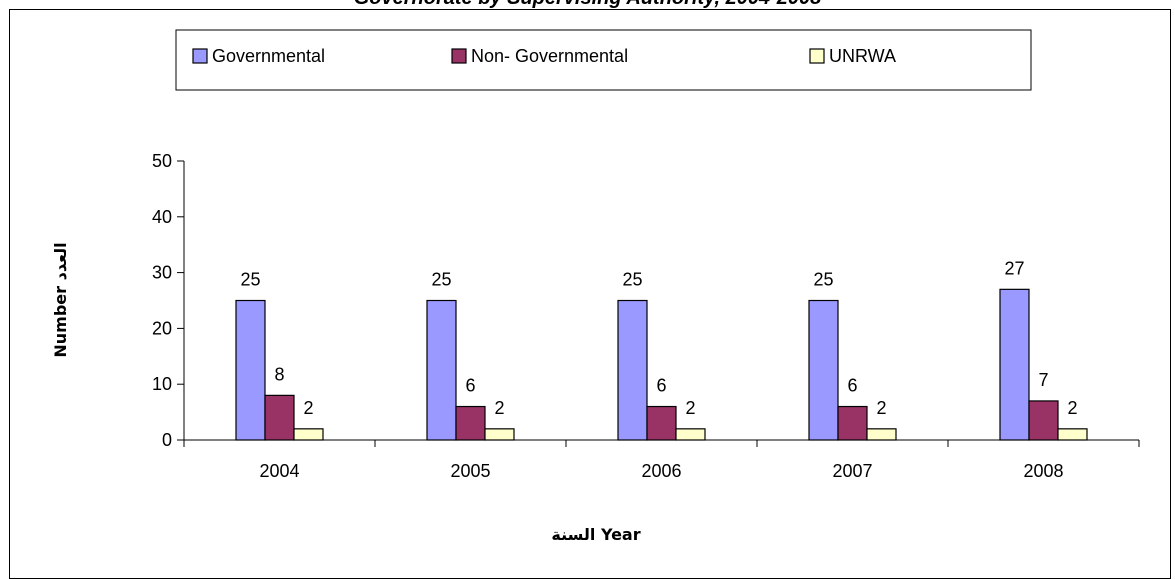 This screenshot has height=579, width=1175. I want to click on legend-label: UNRWA, so click(862, 56).